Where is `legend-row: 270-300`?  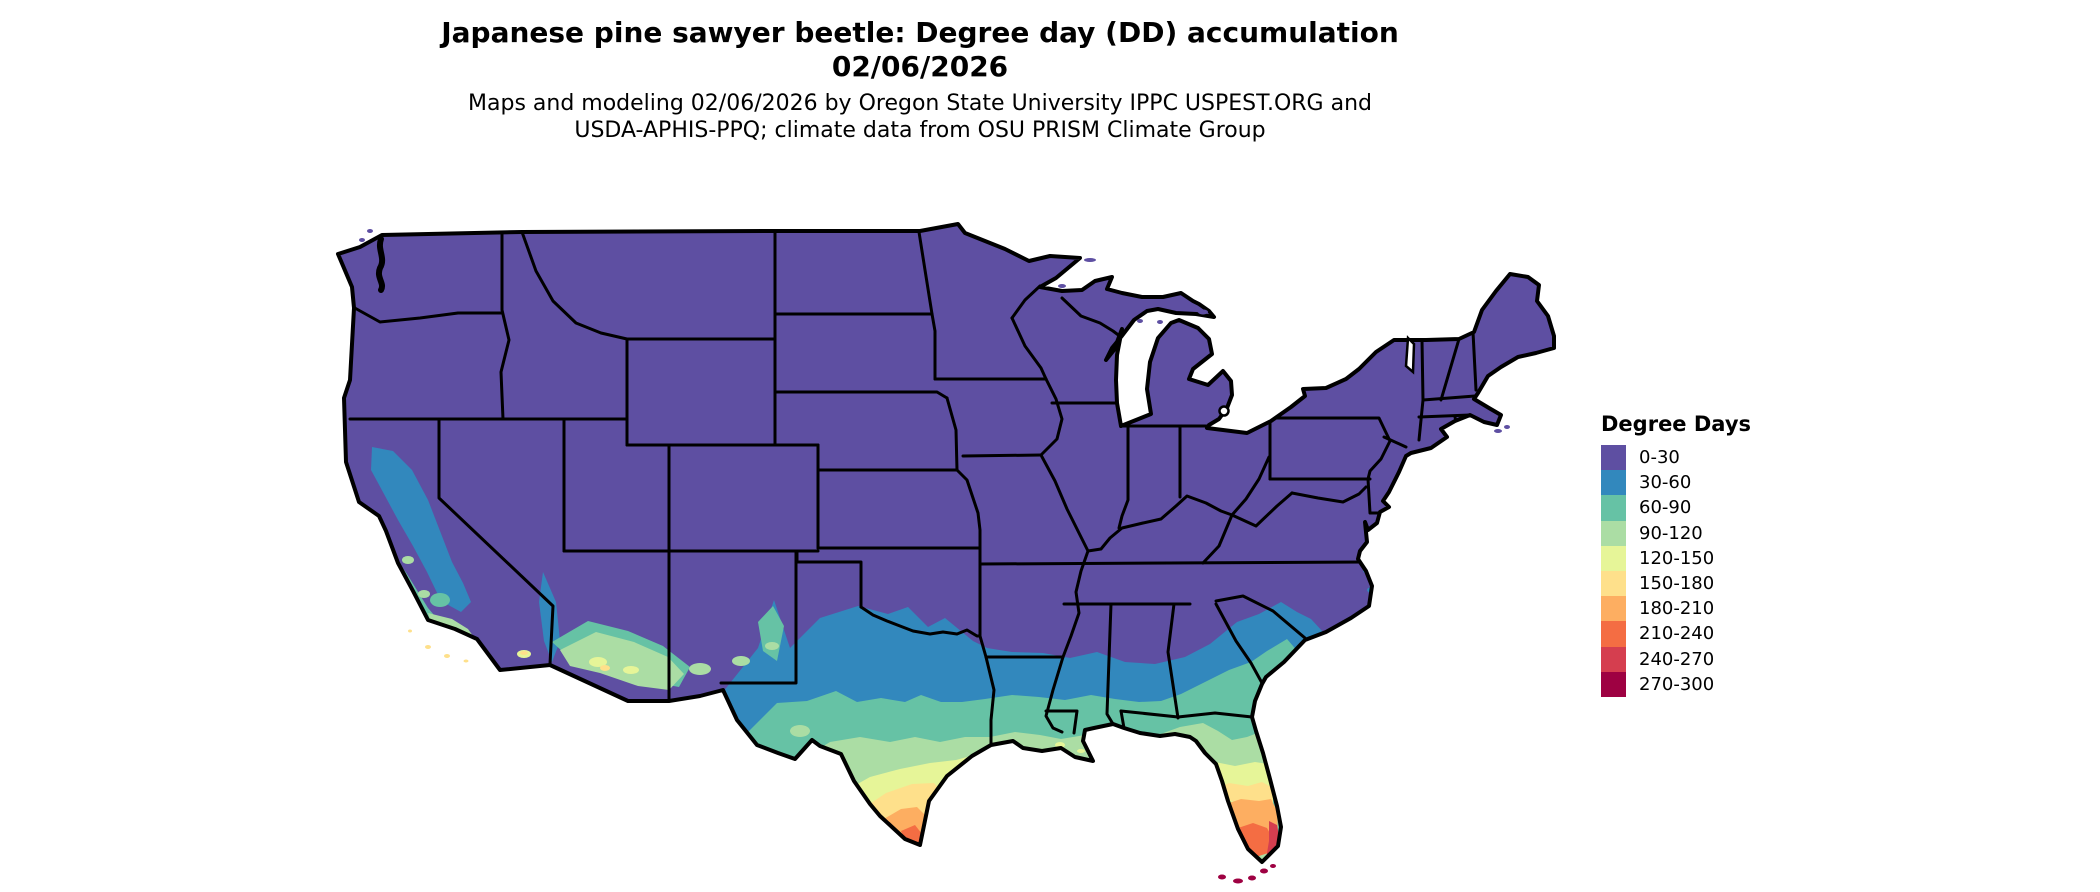
legend-row: 270-300 is located at coordinates (1676, 684).